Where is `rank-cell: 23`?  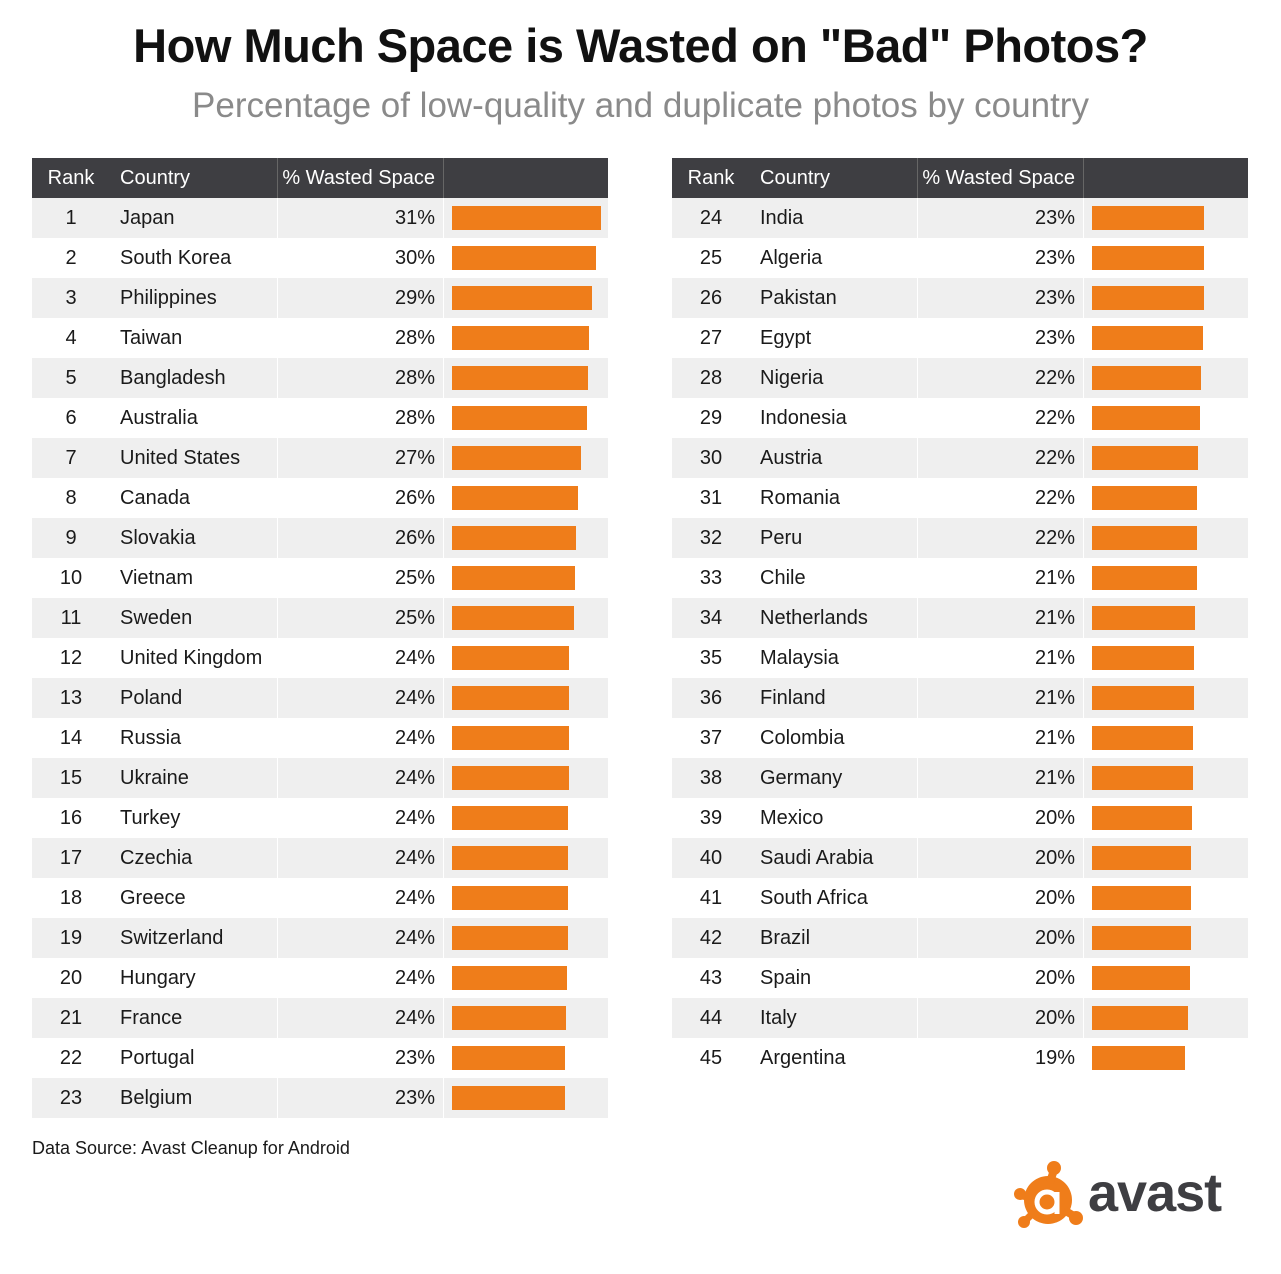
rank-cell: 23 is located at coordinates (71, 1098).